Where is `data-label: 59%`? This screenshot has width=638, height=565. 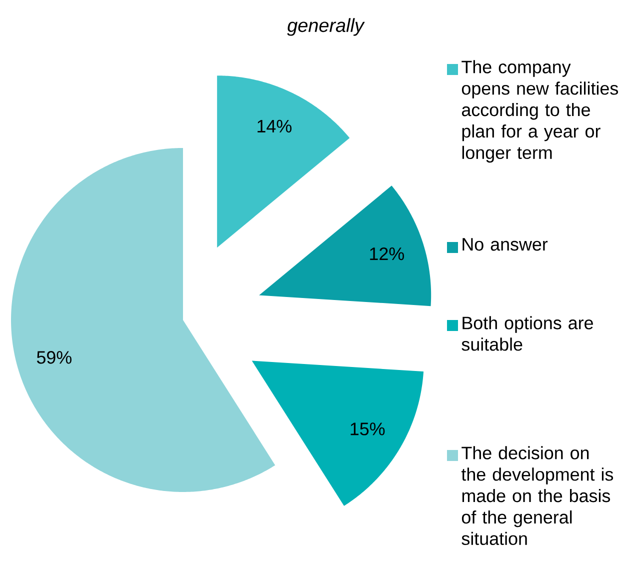 data-label: 59% is located at coordinates (54, 357).